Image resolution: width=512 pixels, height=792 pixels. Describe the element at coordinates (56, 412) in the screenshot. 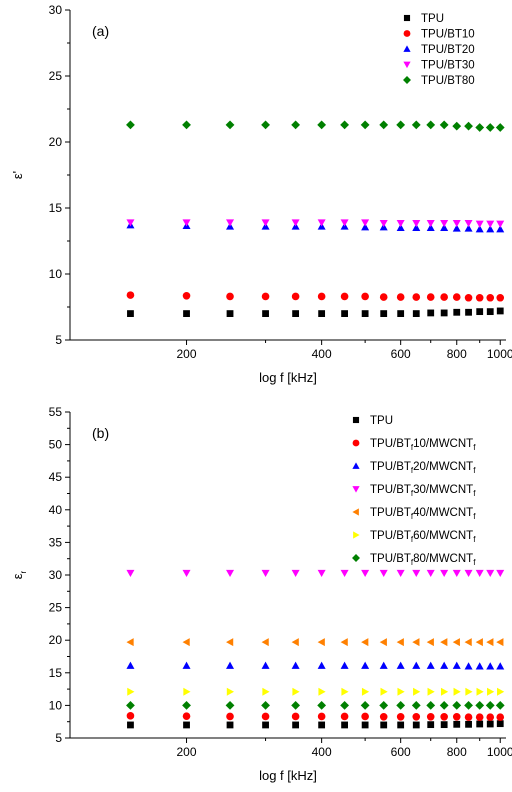

I see `y-tick-label: 55` at that location.